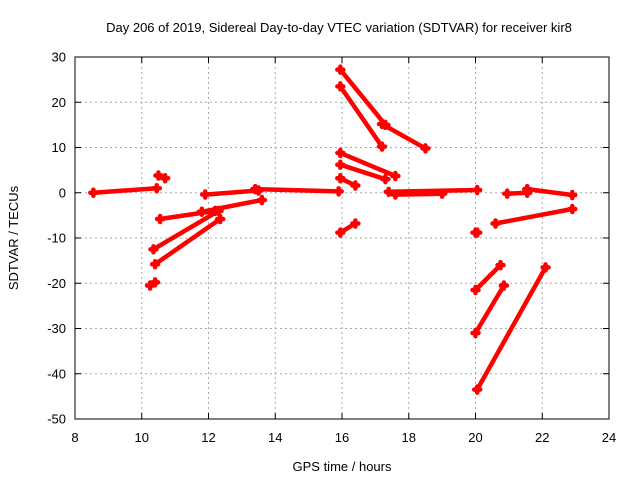 Image resolution: width=640 pixels, height=480 pixels. I want to click on x-tick-label: 20, so click(475, 437).